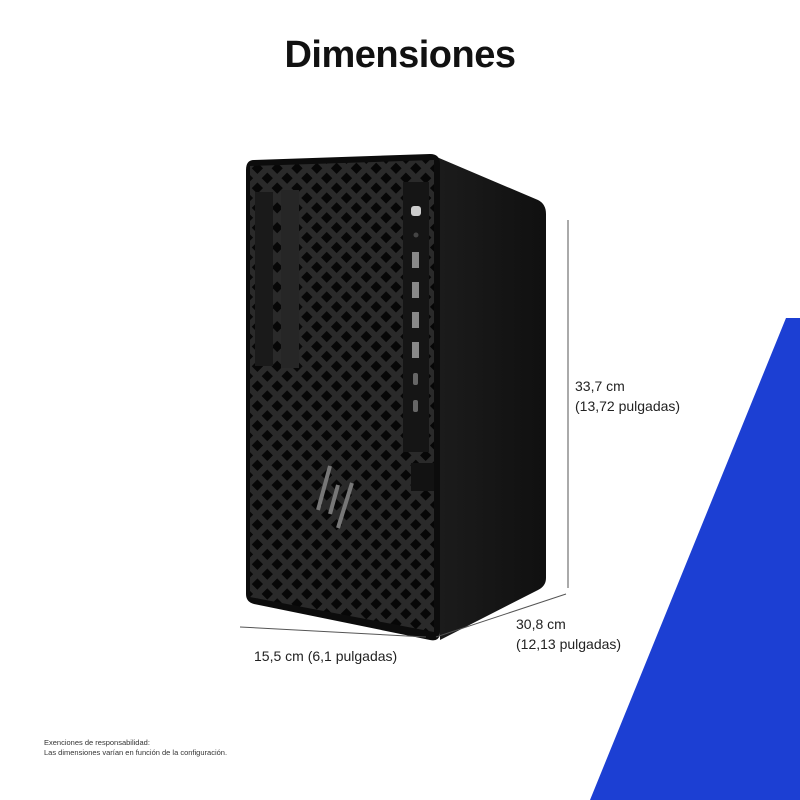  Describe the element at coordinates (628, 406) in the screenshot. I see `height-imperial: (13,72 pulgadas)` at that location.